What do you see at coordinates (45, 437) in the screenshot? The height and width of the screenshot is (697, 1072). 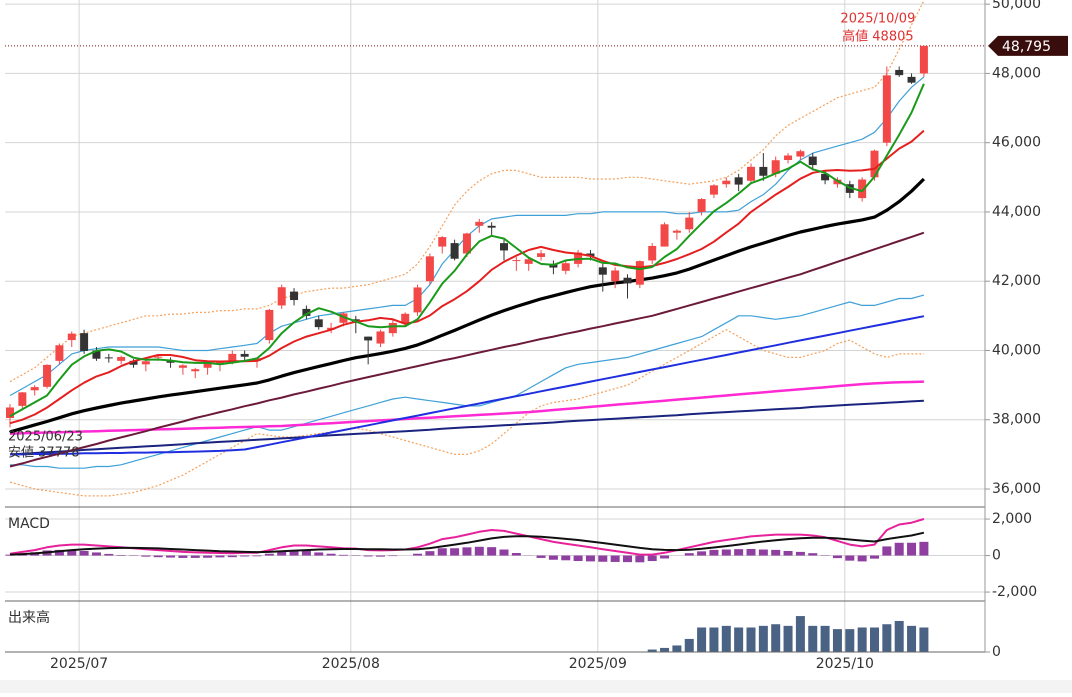 I see `low-note-date: 2025/06/23` at bounding box center [45, 437].